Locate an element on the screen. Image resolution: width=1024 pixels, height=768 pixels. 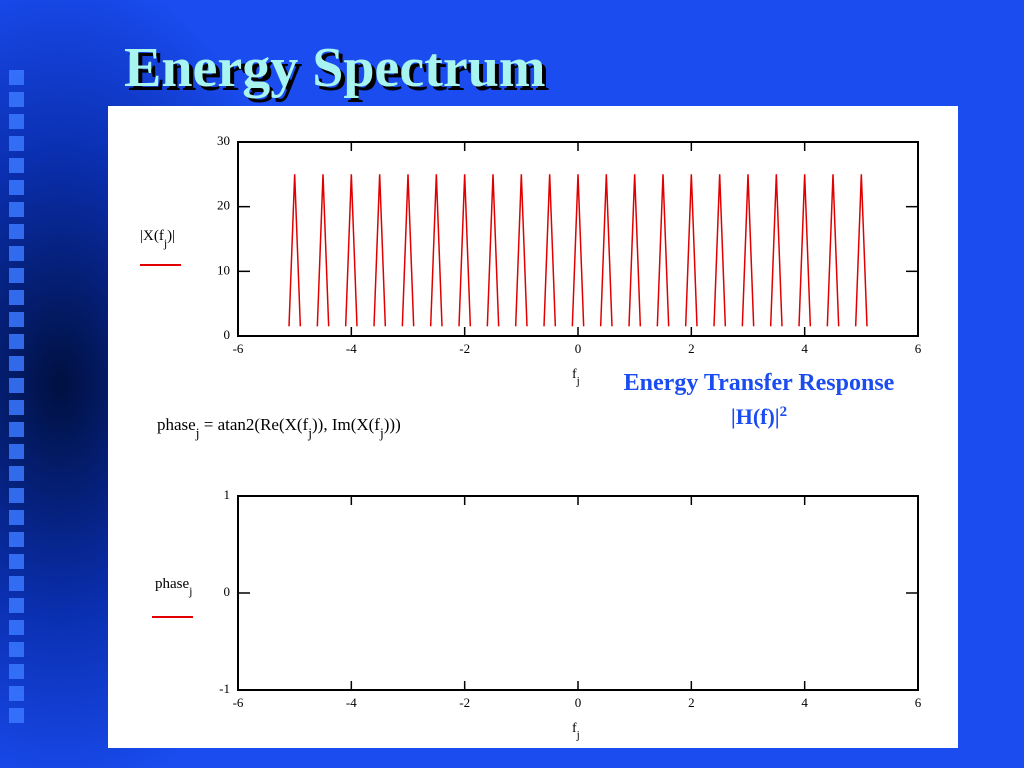
text-part: = atan2(Re(X(f is located at coordinates (254, 424).